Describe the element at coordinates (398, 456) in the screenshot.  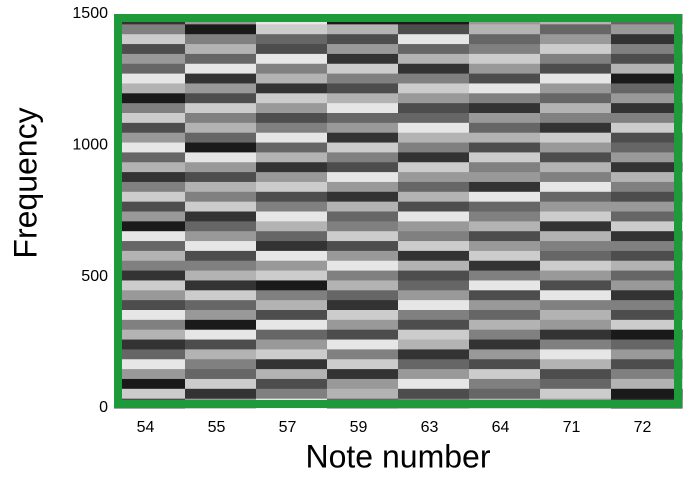
I see `x-axis-title: Note number` at that location.